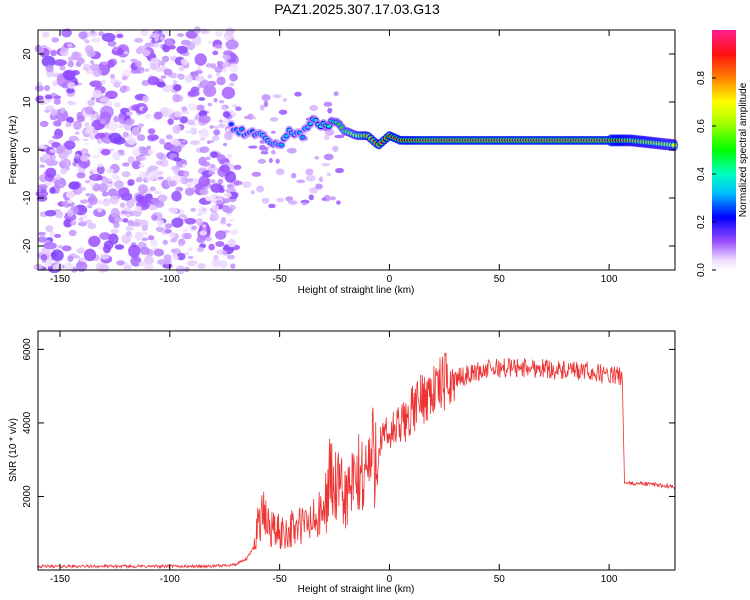  What do you see at coordinates (170, 579) in the screenshot?
I see `x-tick-label: -100` at bounding box center [170, 579].